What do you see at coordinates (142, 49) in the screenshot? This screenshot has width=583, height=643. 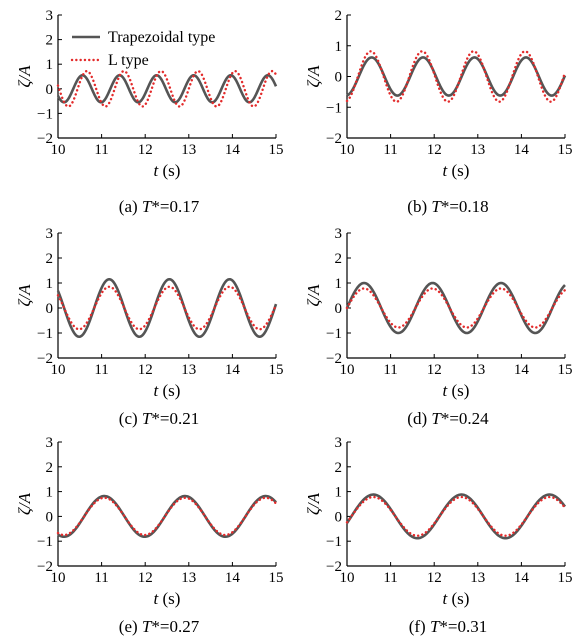 I see `legend: Trapezoidal type L type` at bounding box center [142, 49].